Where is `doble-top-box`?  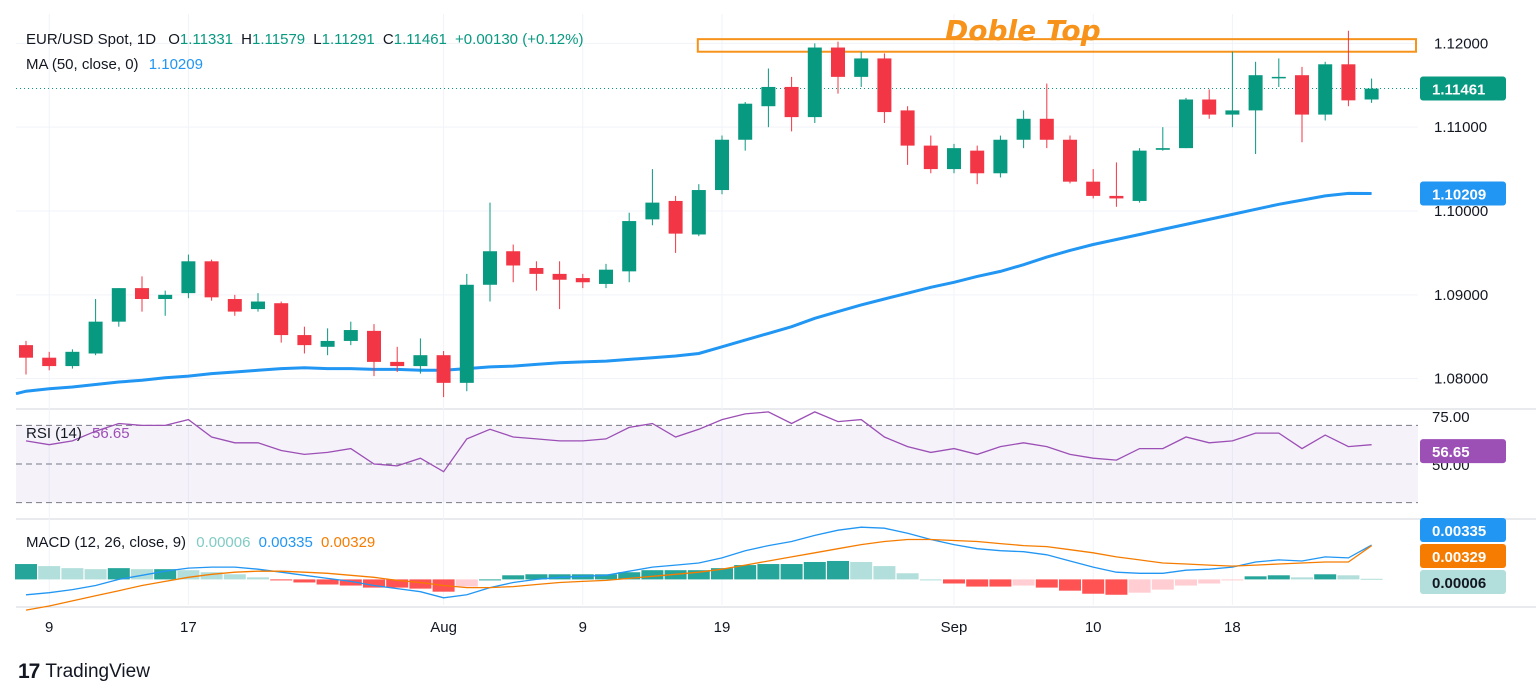 doble-top-box is located at coordinates (1056, 45).